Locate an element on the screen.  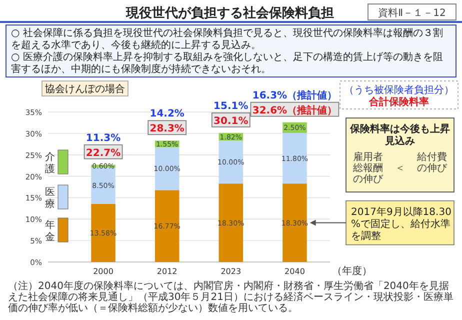
x-tick-label: 2023 is located at coordinates (231, 271).